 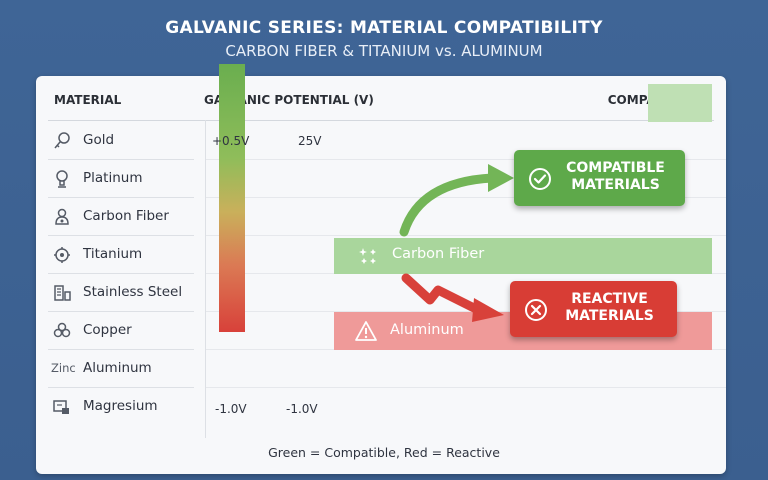 What do you see at coordinates (107, 330) in the screenshot?
I see `material-label: Copper` at bounding box center [107, 330].